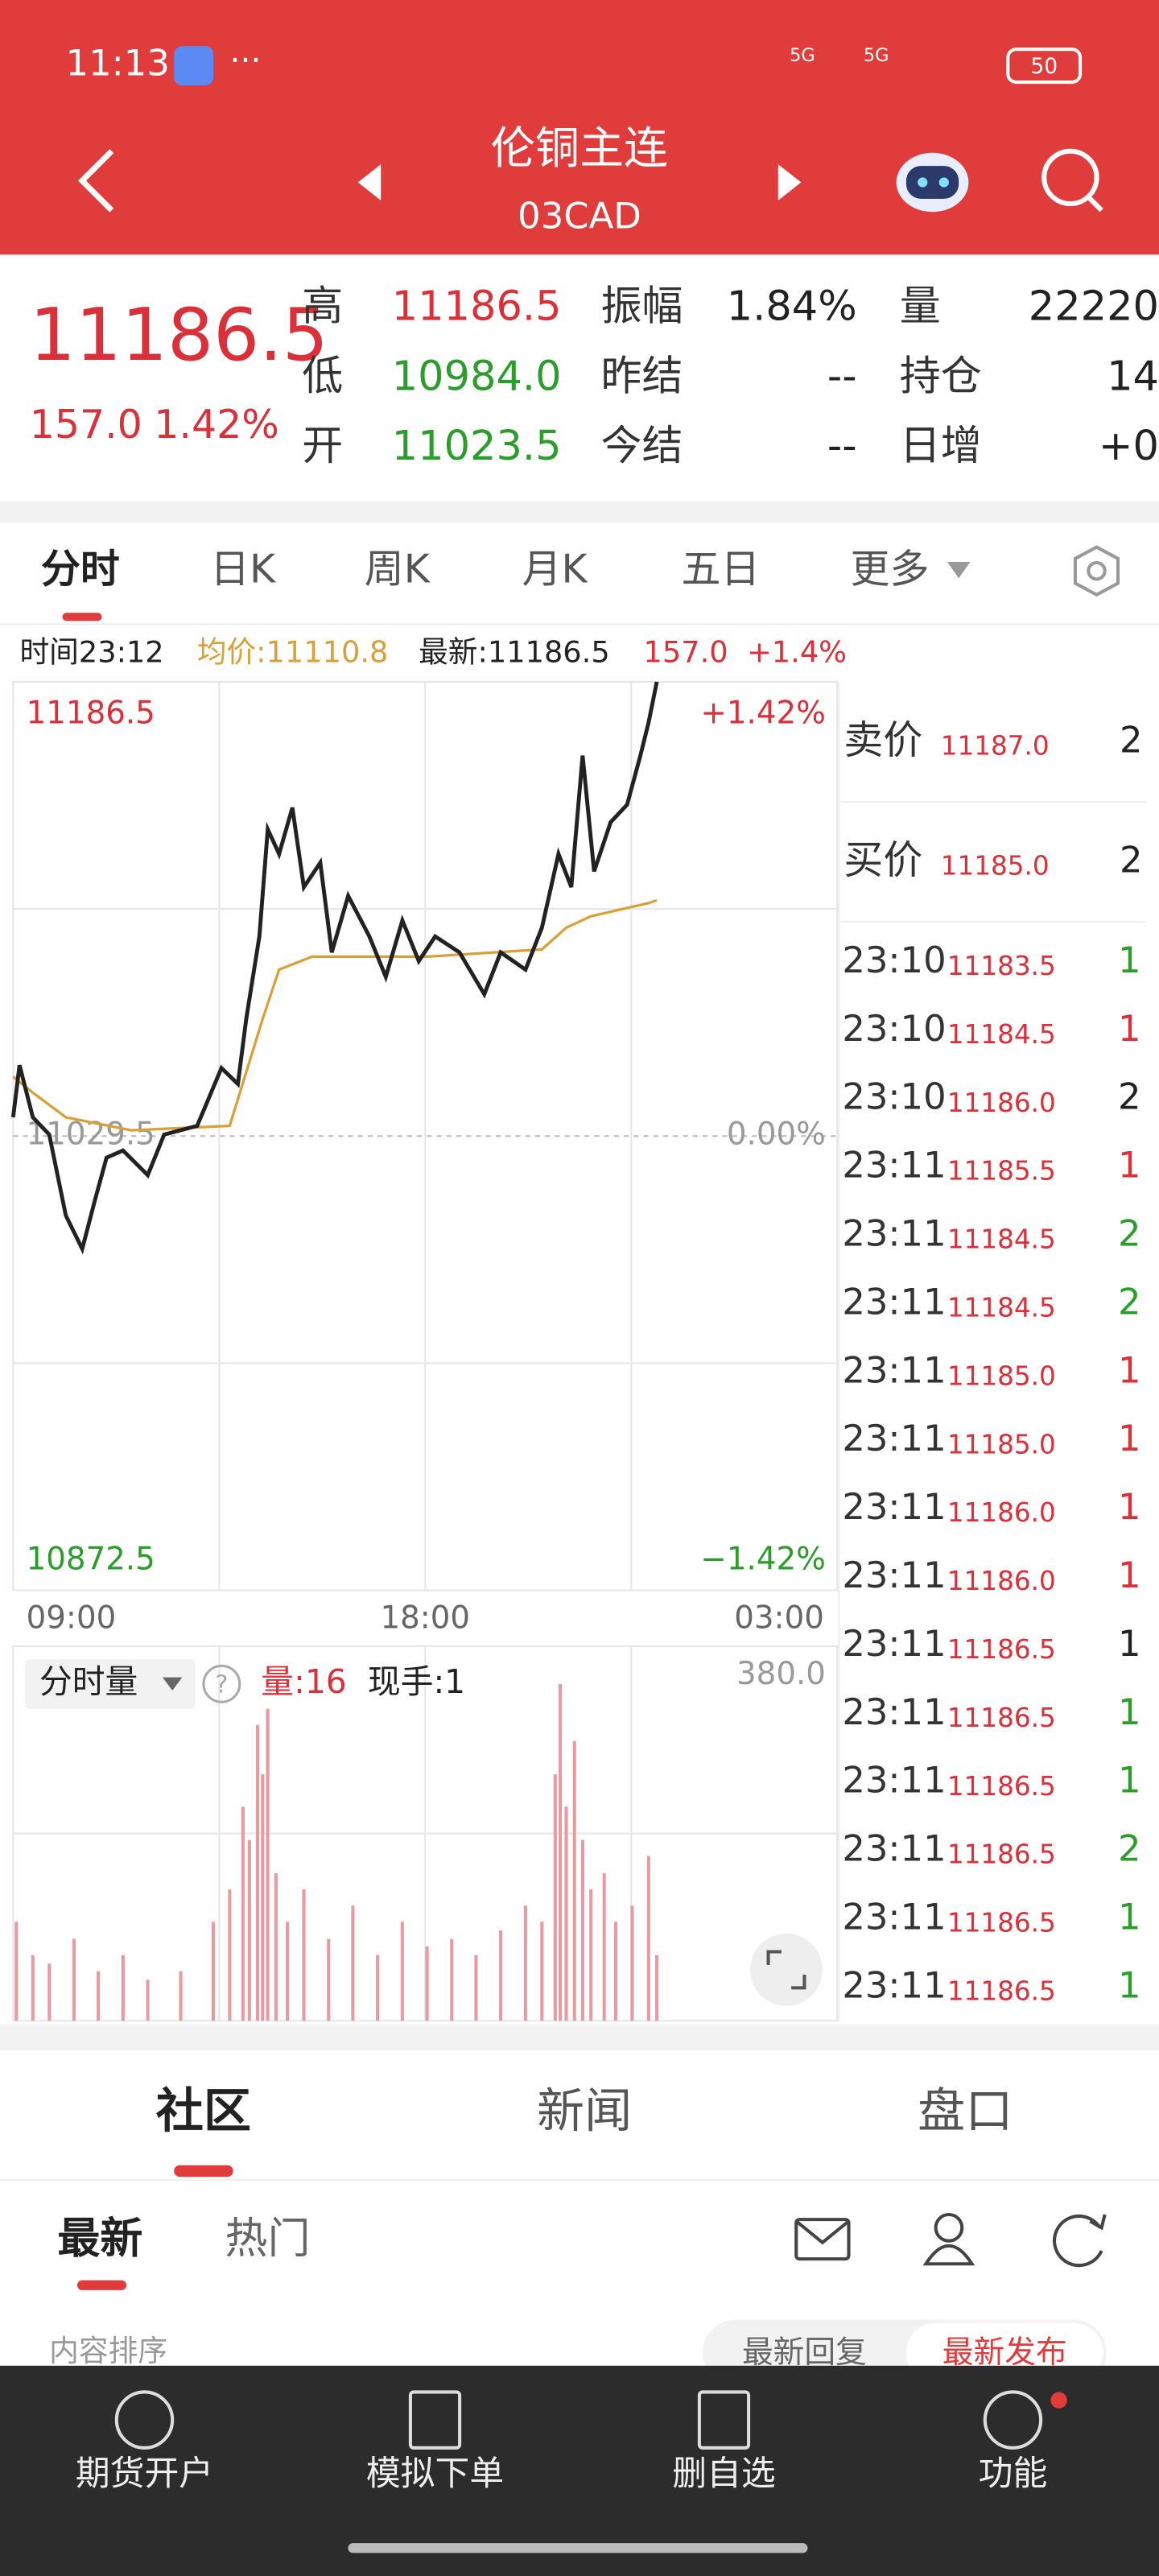  I want to click on y-tick-label: 11186.5, so click(91, 713).